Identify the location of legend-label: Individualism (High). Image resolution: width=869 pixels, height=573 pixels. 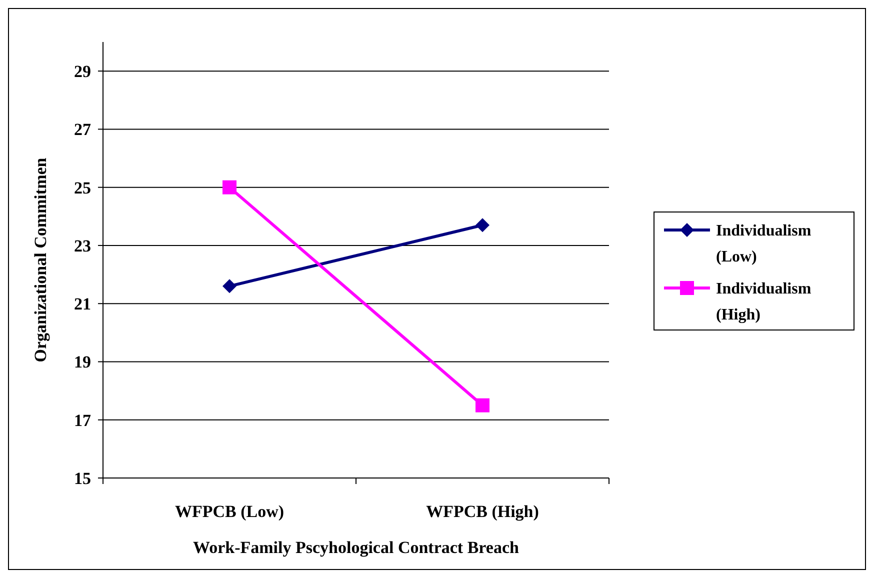
(764, 302).